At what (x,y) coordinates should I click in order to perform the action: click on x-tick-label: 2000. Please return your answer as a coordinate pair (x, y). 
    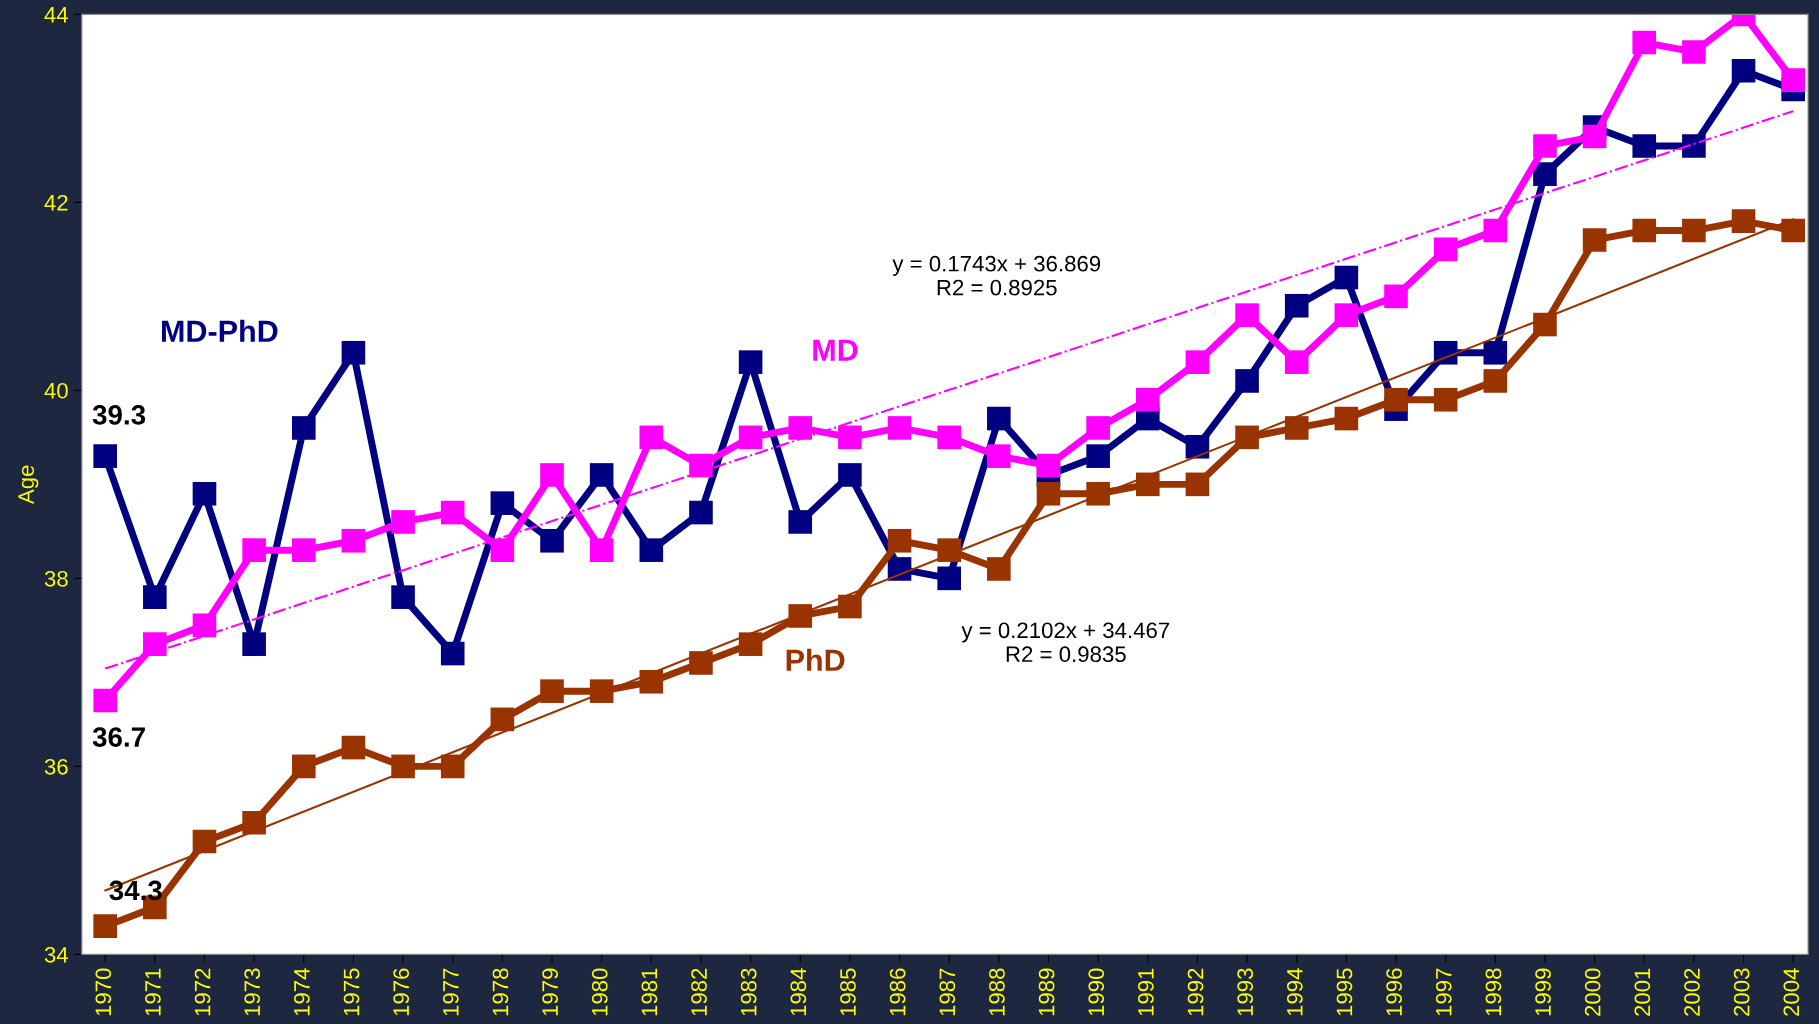
    Looking at the image, I should click on (1592, 992).